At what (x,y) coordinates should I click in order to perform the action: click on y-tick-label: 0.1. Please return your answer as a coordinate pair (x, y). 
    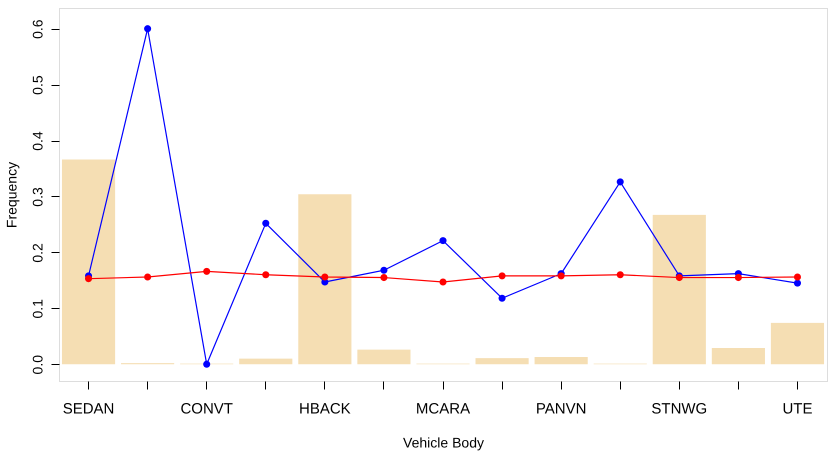
    Looking at the image, I should click on (38, 308).